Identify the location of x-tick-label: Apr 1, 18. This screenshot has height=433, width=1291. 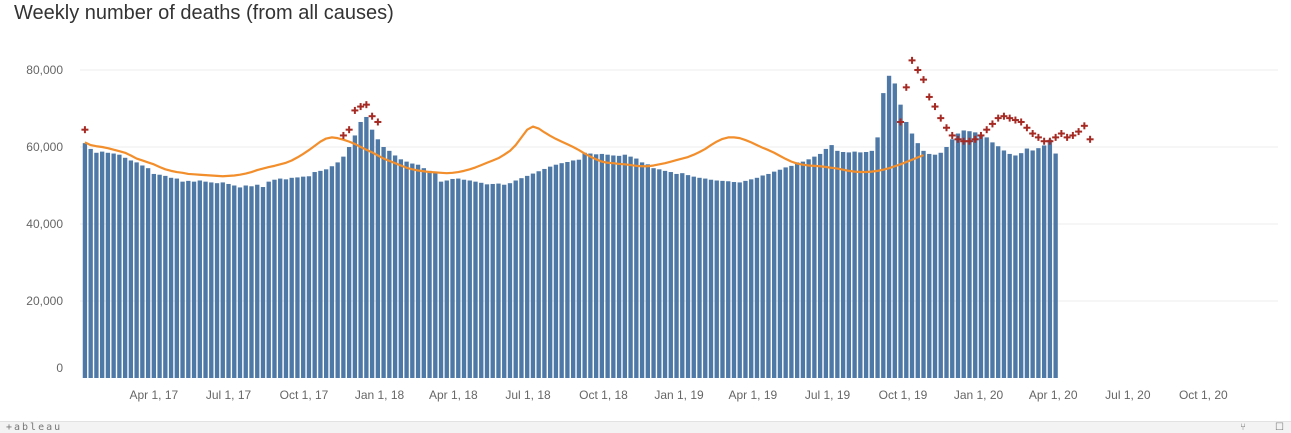
(453, 395).